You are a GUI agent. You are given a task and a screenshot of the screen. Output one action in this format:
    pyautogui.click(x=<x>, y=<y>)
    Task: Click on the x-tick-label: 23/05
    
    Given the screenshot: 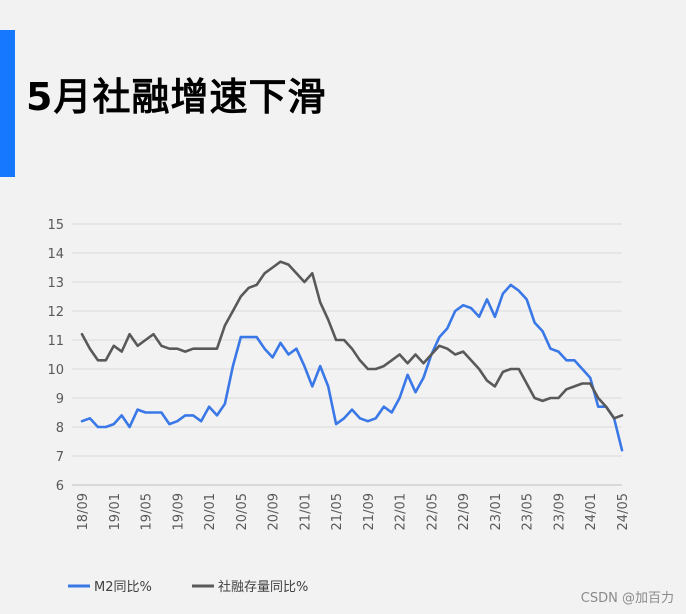 What is the action you would take?
    pyautogui.click(x=528, y=511)
    